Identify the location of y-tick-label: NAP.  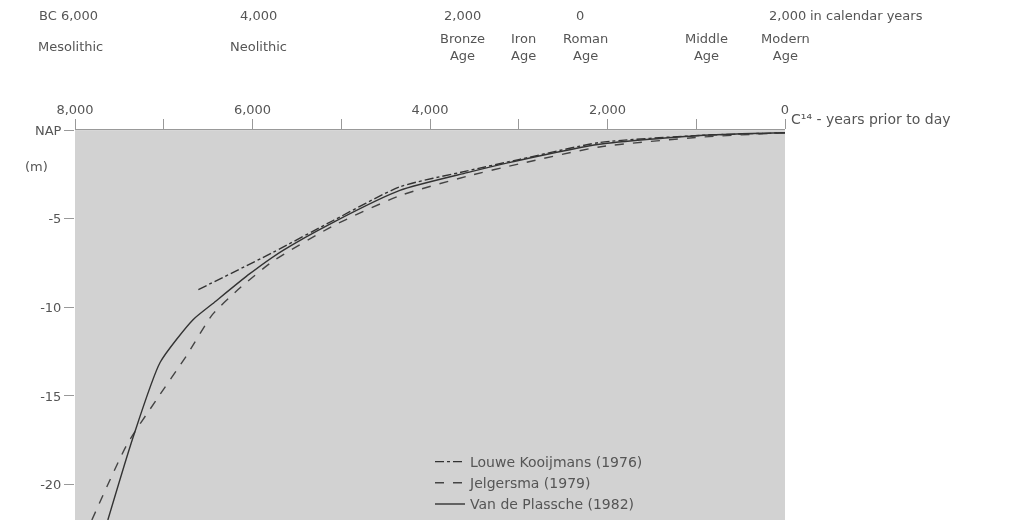
(48, 130).